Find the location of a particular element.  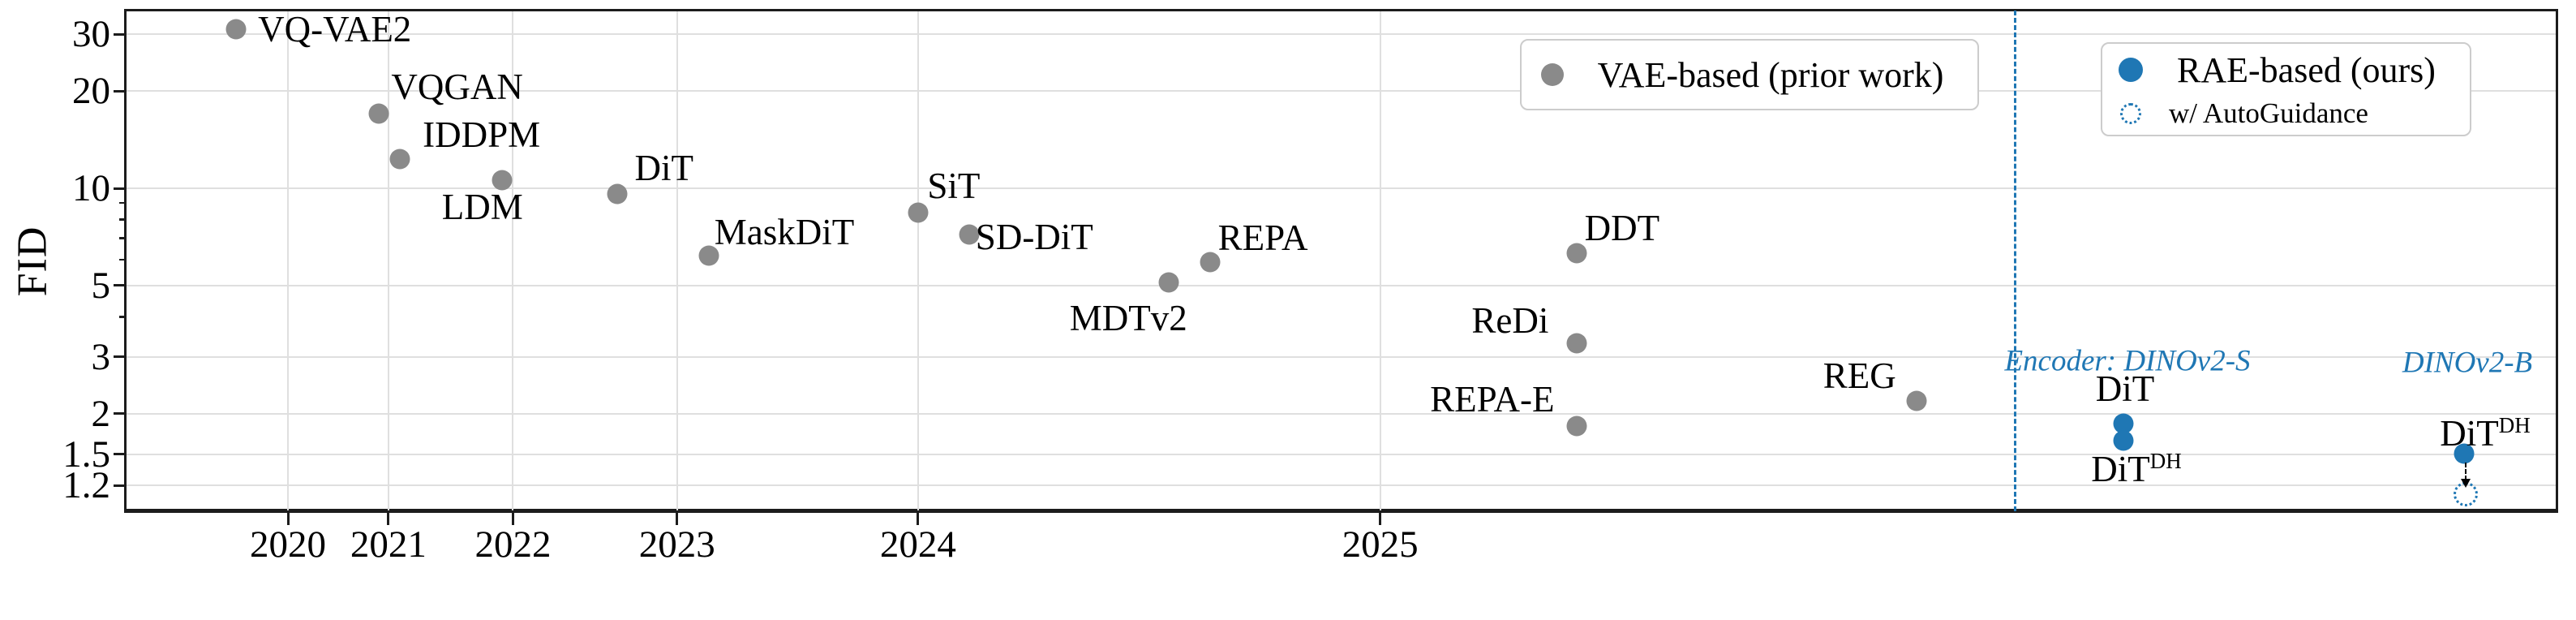

data-point-dot-reg is located at coordinates (1916, 400).